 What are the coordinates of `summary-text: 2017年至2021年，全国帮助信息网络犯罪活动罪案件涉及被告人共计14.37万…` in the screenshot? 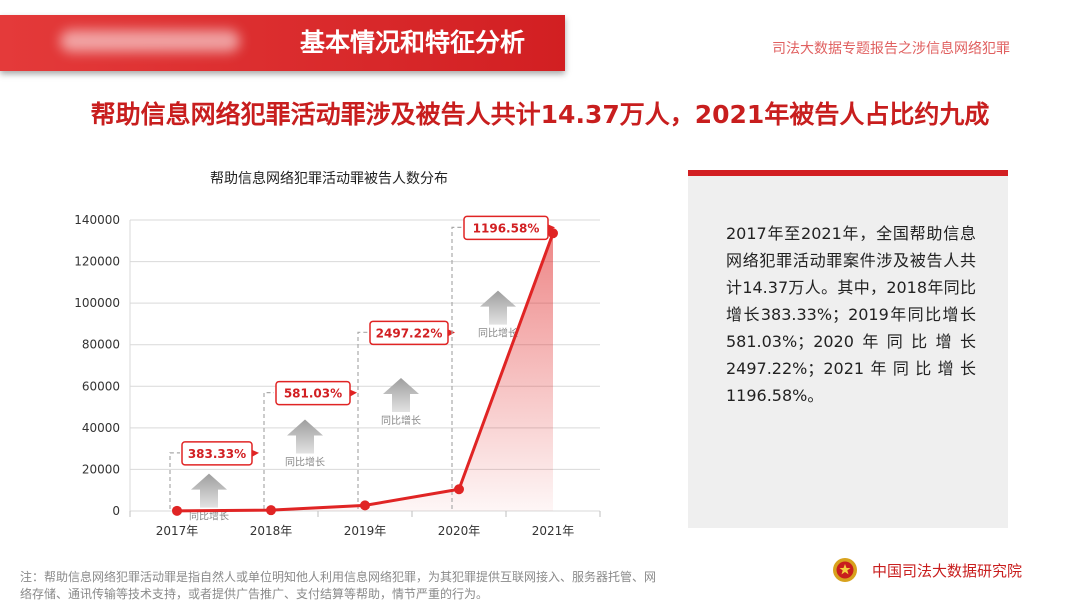 It's located at (851, 314).